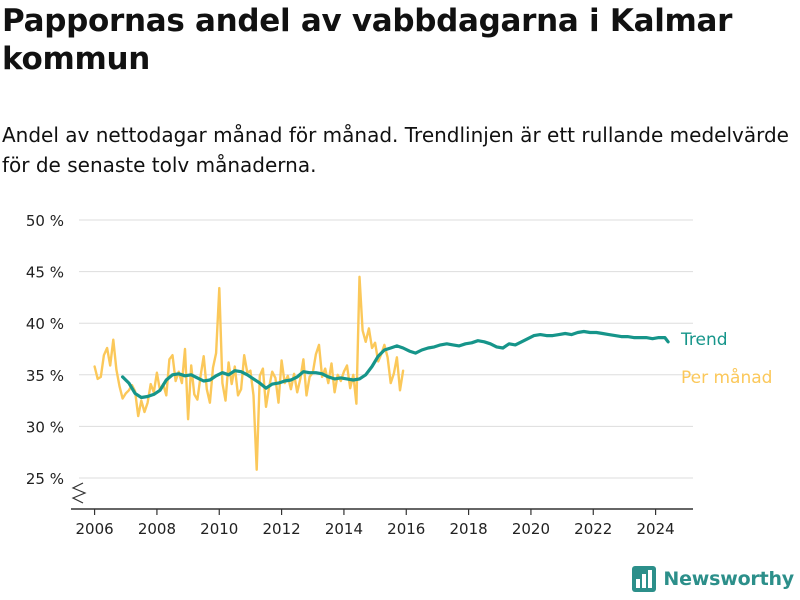 Image resolution: width=800 pixels, height=600 pixels. Describe the element at coordinates (644, 579) in the screenshot. I see `bar-chart-icon` at that location.